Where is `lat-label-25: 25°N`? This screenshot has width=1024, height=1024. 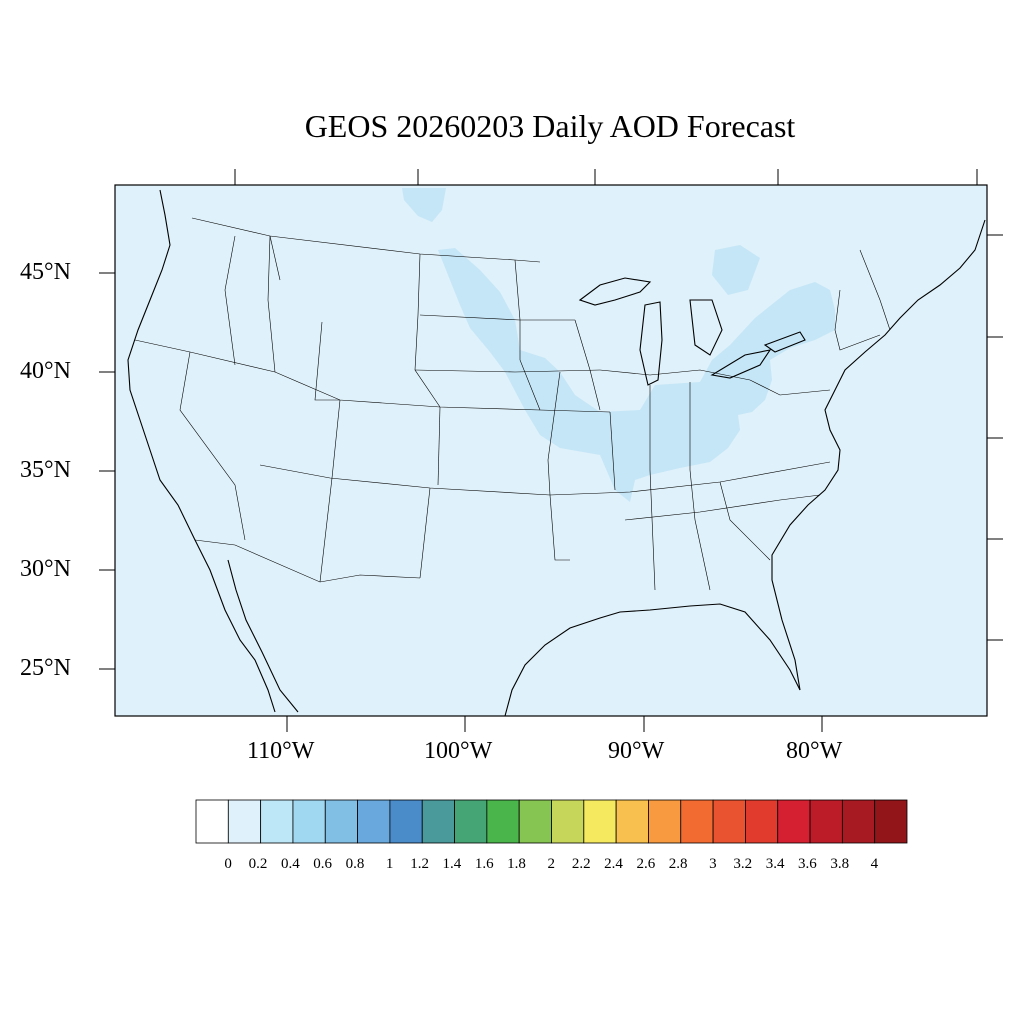 lat-label-25: 25°N is located at coordinates (45, 668).